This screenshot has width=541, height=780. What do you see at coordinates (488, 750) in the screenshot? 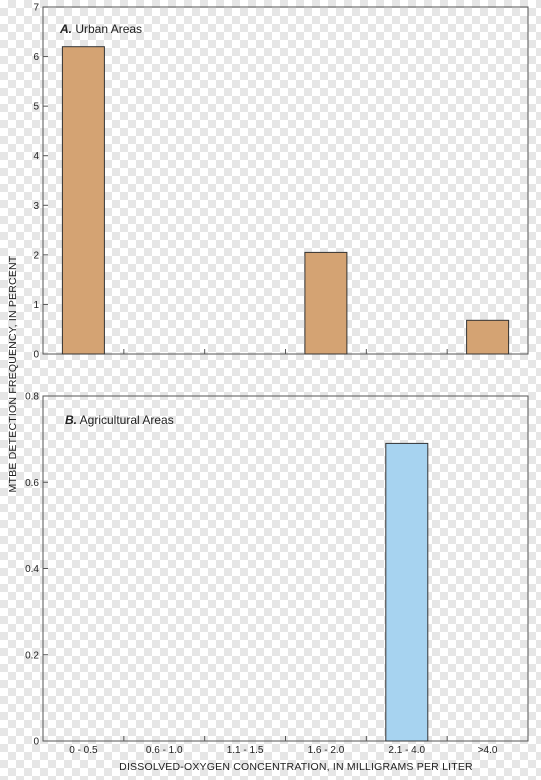
I see `x-tick-label-5: >4.0` at bounding box center [488, 750].